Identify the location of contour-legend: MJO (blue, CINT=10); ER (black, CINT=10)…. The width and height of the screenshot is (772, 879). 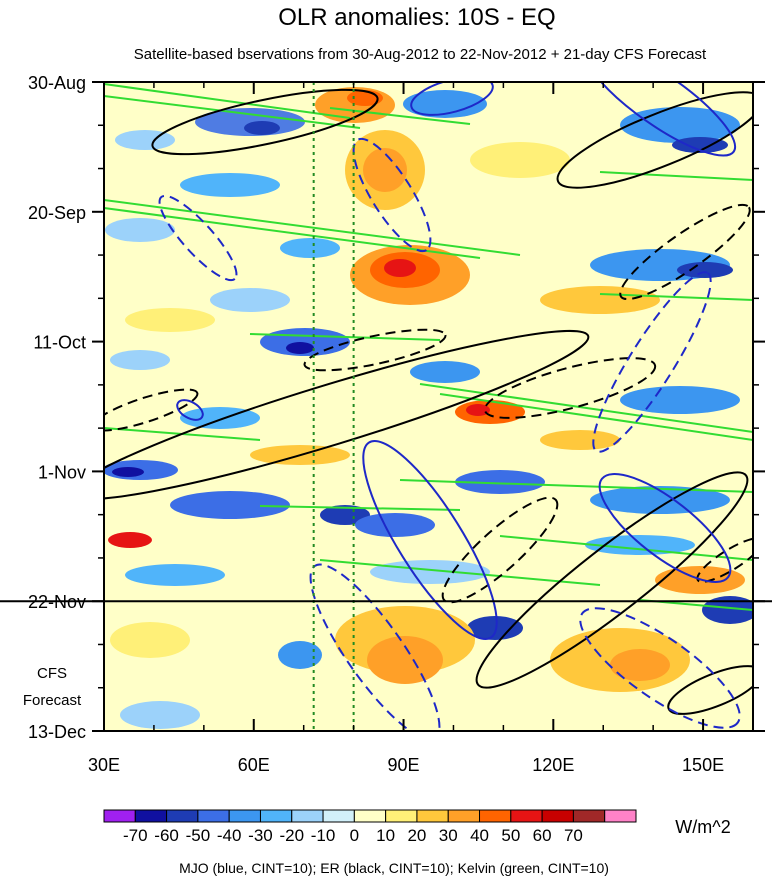
(394, 868).